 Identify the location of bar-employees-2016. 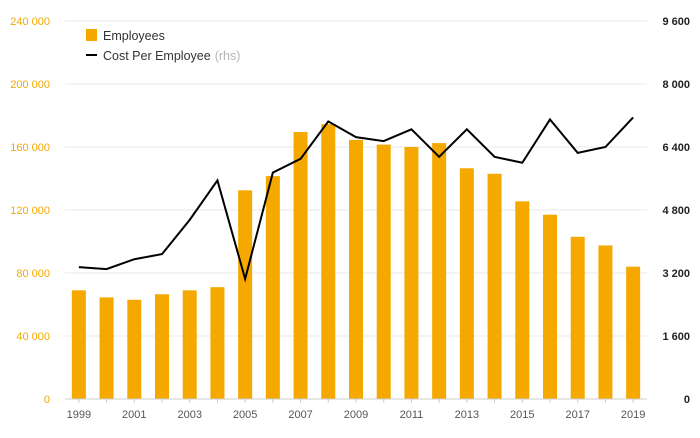
(550, 307).